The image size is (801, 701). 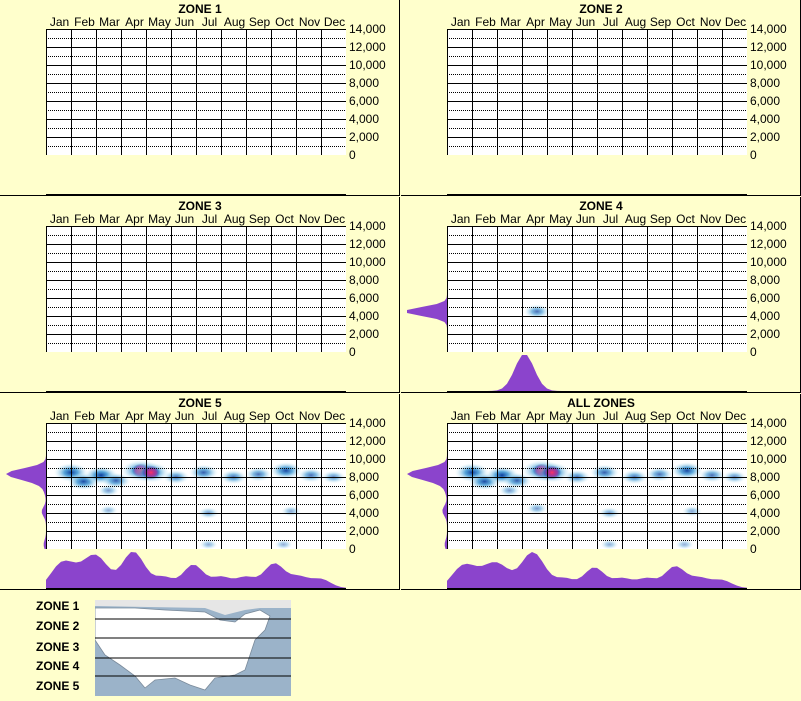 I want to click on month-label: Mar, so click(x=109, y=416).